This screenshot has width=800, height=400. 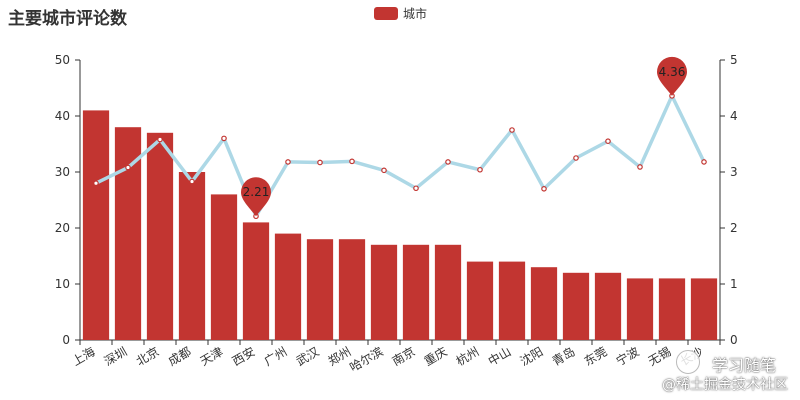 I want to click on y-right-tick-label: 2, so click(x=734, y=228).